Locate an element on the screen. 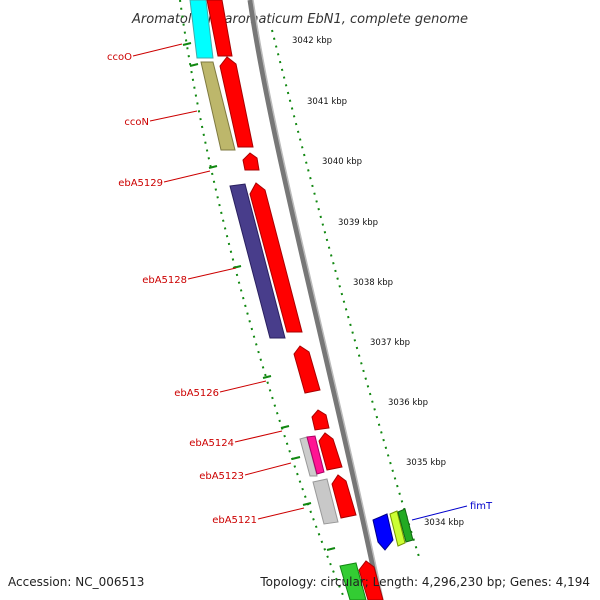 The width and height of the screenshot is (600, 600). gene-fimT-green is located at coordinates (405, 525).